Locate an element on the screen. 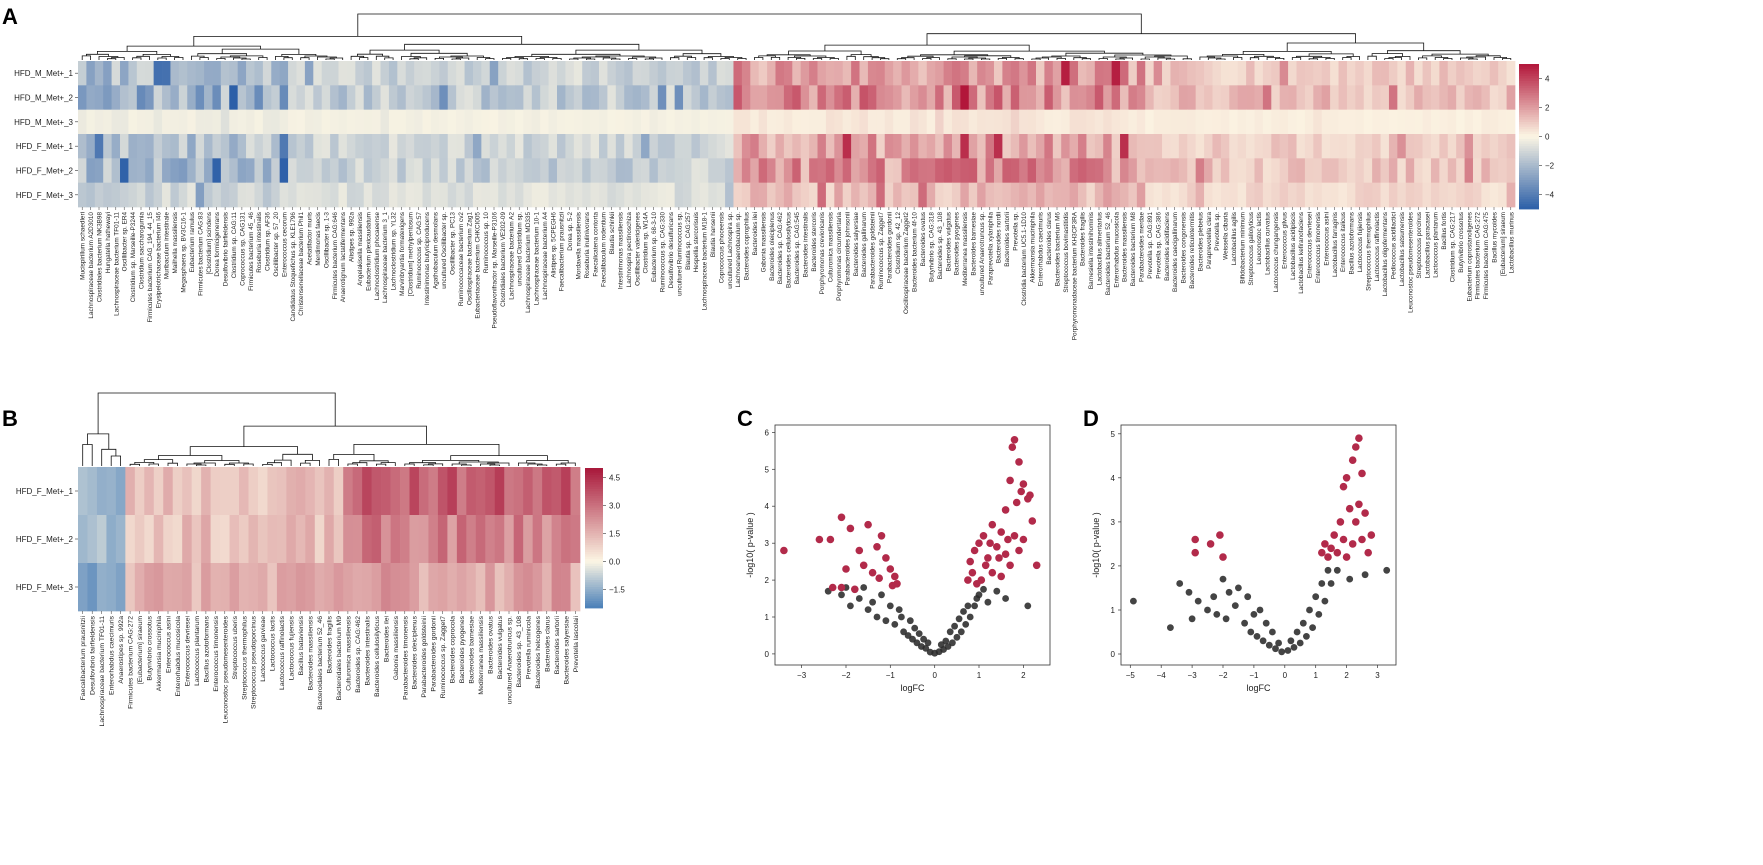 Image resolution: width=1763 pixels, height=865 pixels. x-tick-label: 0 is located at coordinates (934, 675).